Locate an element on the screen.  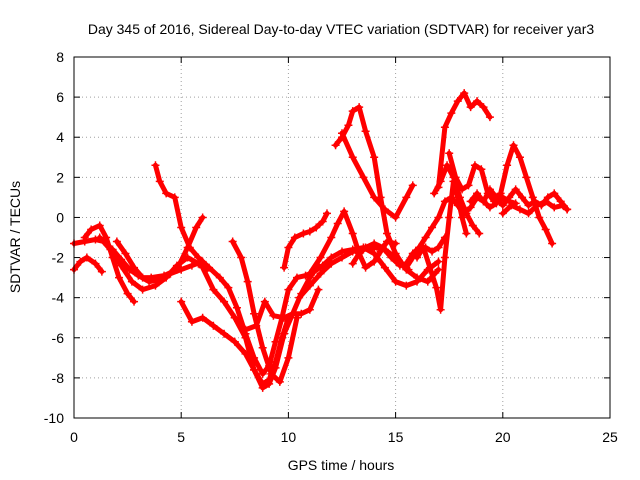
y-tick-label: 2 is located at coordinates (60, 177).